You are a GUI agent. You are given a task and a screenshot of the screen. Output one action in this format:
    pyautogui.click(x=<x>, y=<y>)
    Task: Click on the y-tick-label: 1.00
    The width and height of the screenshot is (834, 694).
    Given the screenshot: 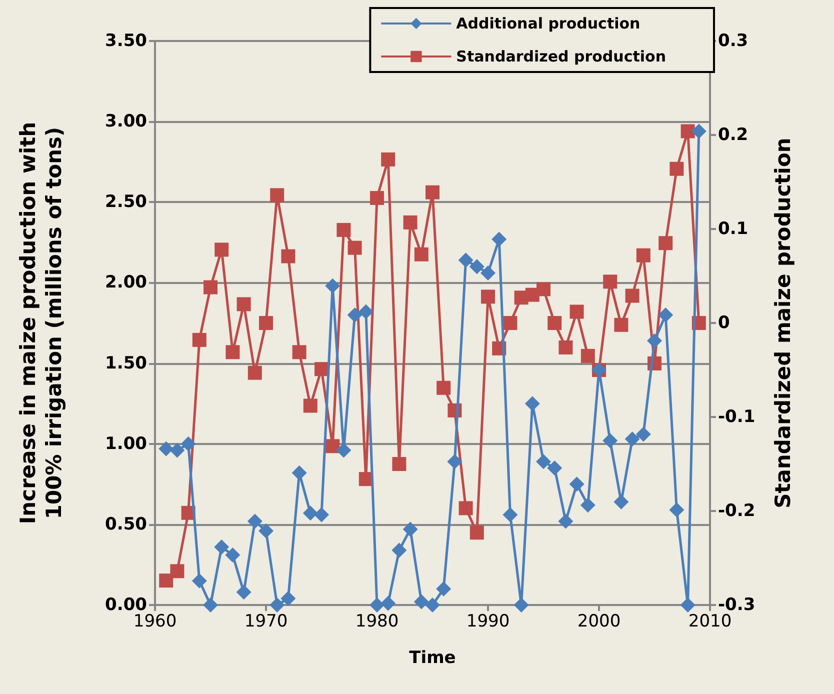 What is the action you would take?
    pyautogui.click(x=126, y=444)
    